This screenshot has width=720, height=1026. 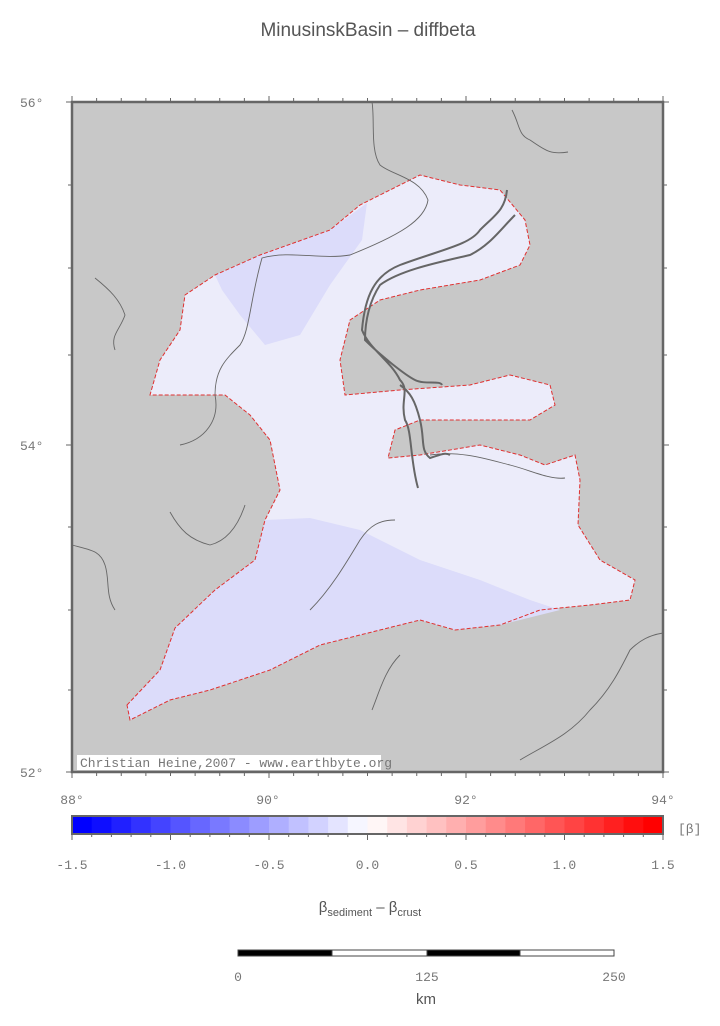 I want to click on lon-label: 94°, so click(x=662, y=800).